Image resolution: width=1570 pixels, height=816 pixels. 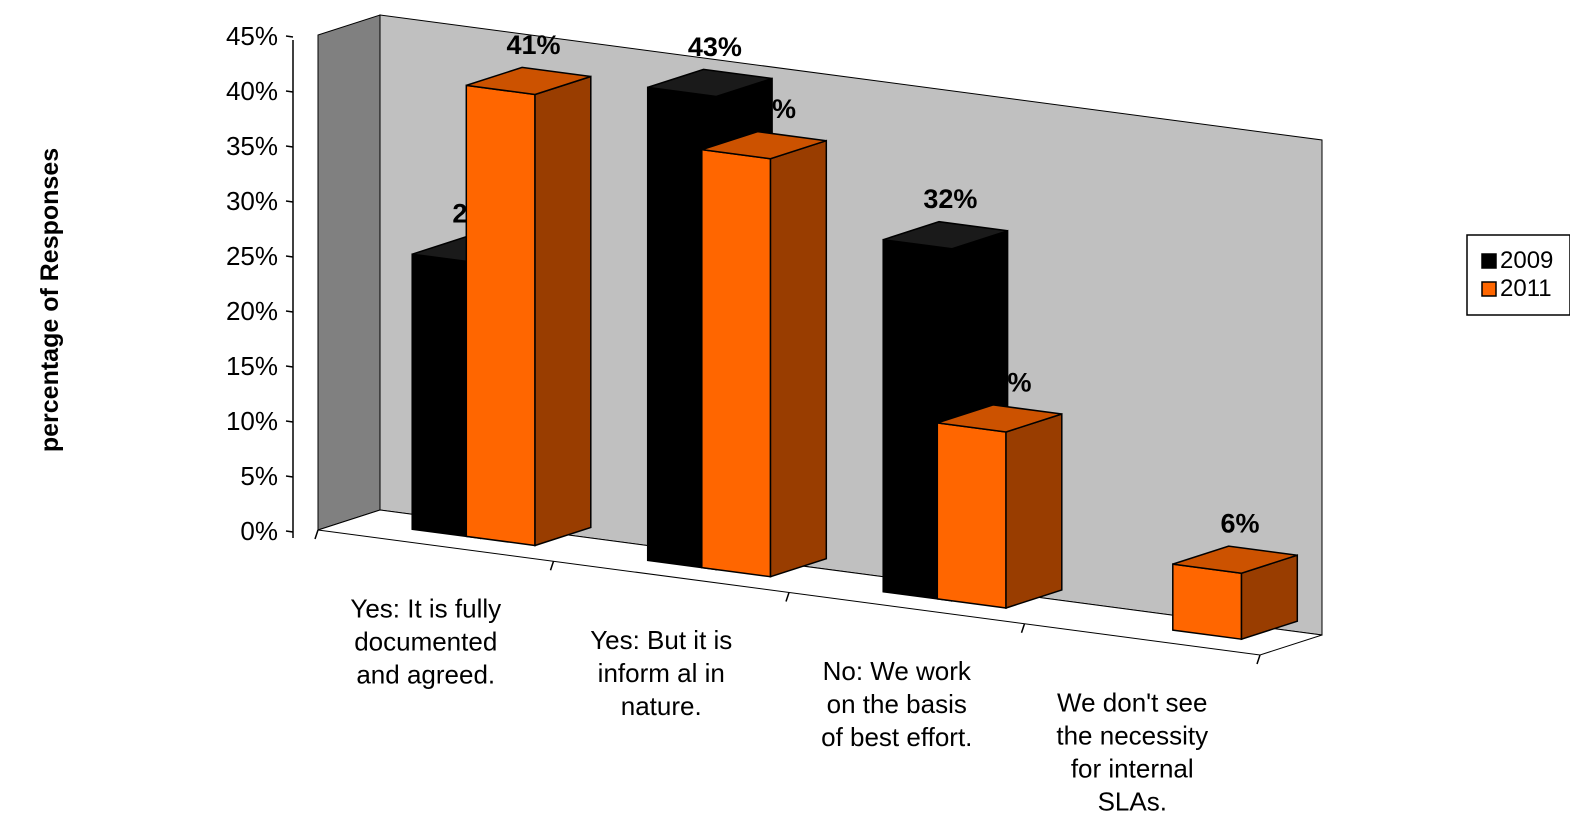 I want to click on data-label-2011: 16%, so click(x=1005, y=382).